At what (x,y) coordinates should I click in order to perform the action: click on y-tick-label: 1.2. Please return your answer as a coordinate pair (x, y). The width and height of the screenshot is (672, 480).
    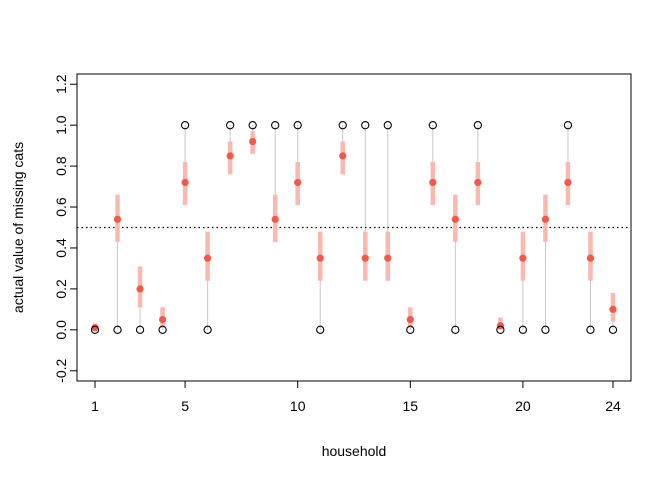
    Looking at the image, I should click on (61, 84).